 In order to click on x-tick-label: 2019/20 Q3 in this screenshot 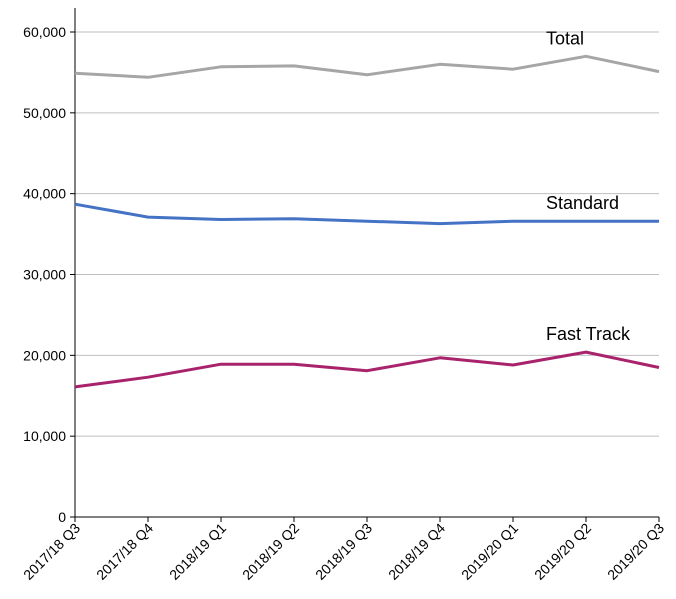, I will do `click(635, 551)`.